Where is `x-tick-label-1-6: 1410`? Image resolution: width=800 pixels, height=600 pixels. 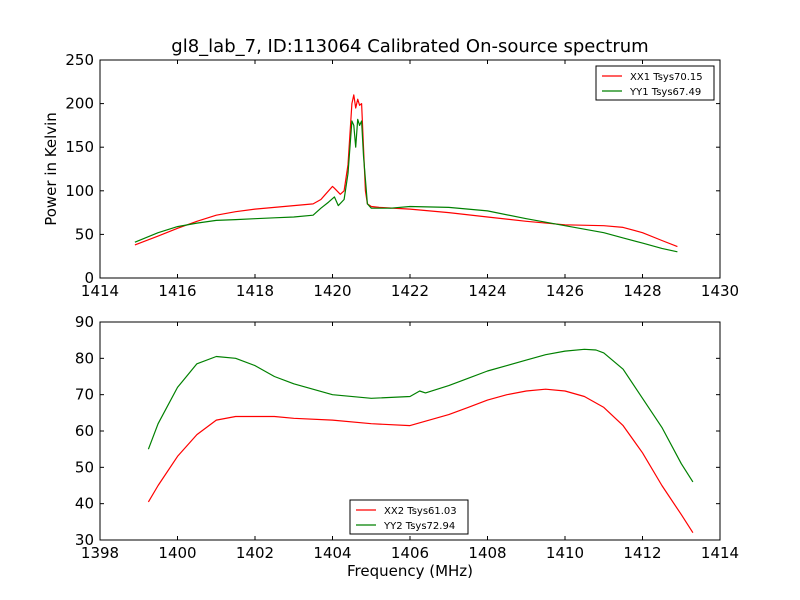
x-tick-label-1-6: 1410 is located at coordinates (565, 553).